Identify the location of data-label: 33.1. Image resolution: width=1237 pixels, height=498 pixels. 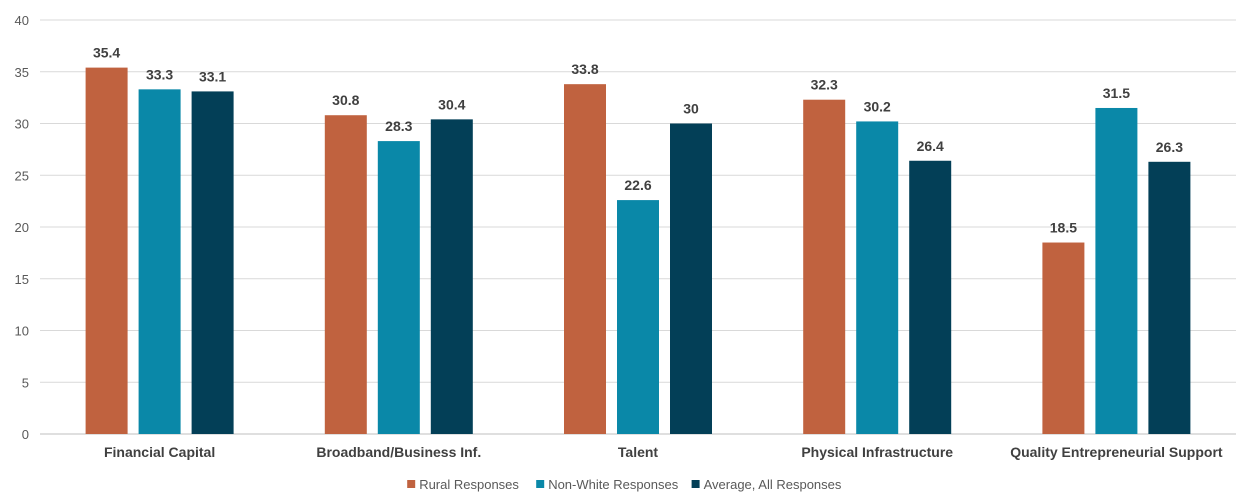
(212, 76).